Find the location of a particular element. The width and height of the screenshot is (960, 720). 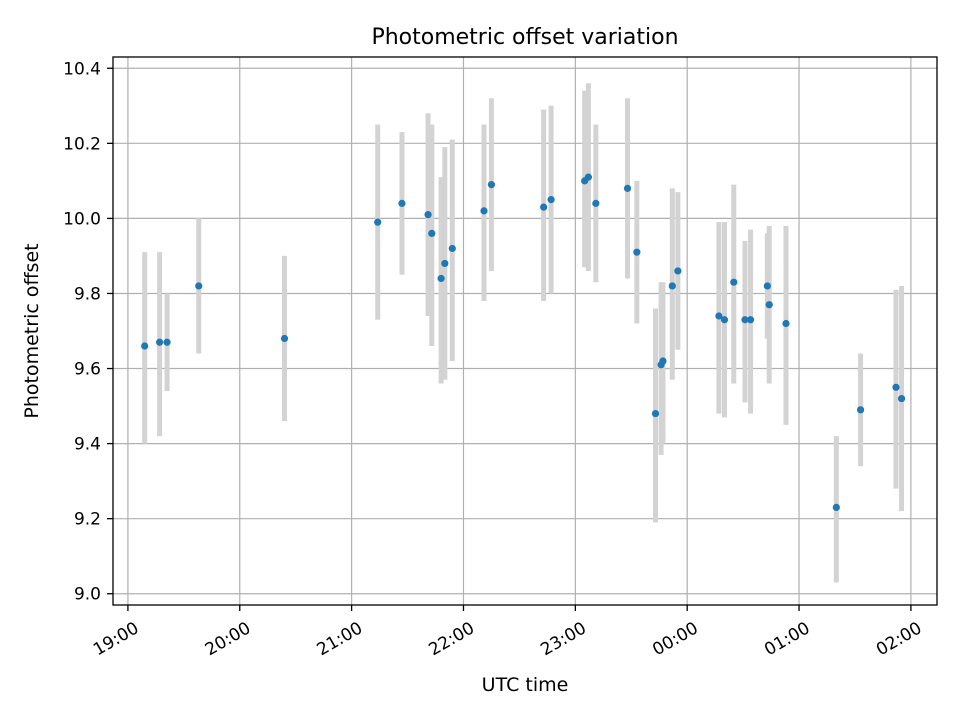

y-tick-label: 9.6 is located at coordinates (87, 370).